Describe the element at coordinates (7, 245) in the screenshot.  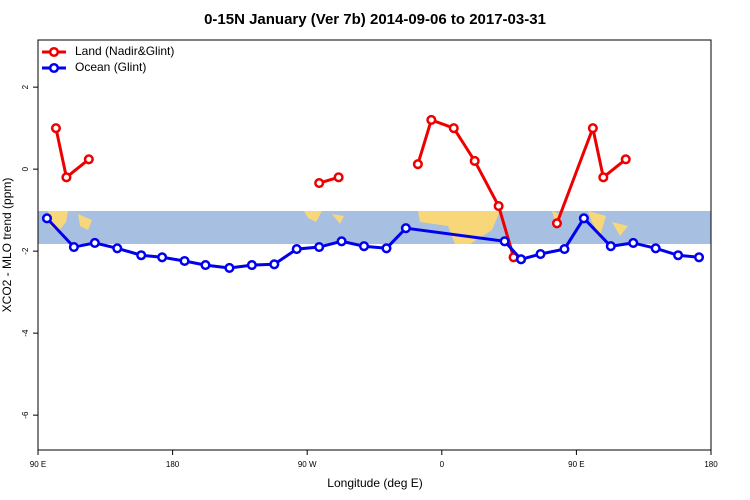
I see `y-axis-label: XCO2 - MLO trend (ppm)` at that location.